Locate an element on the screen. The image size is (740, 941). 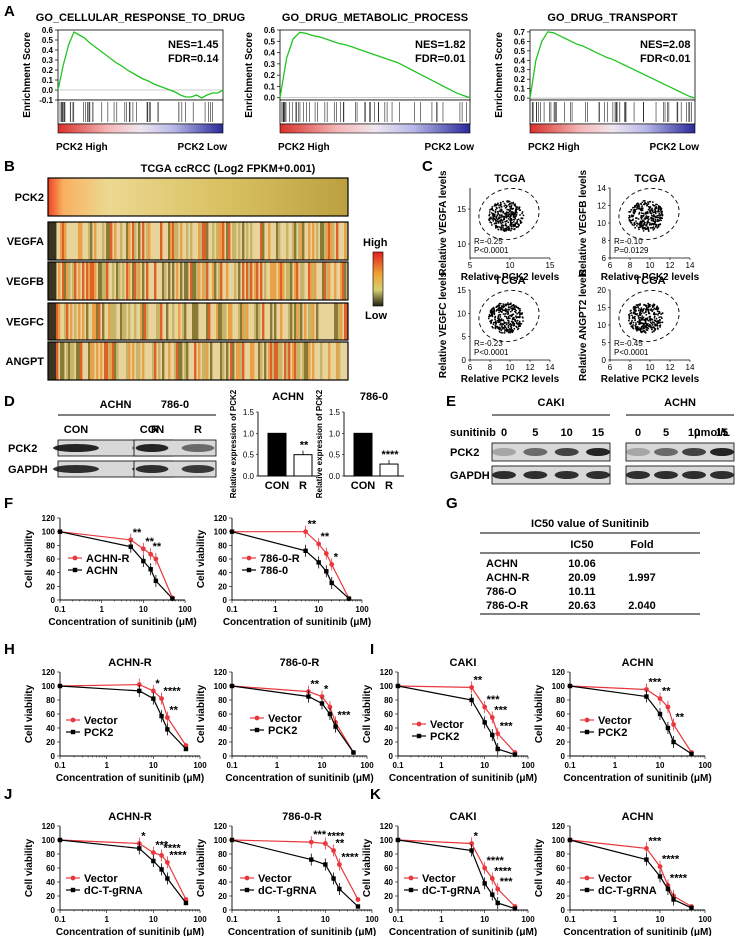
bar-ytick-label: 0.0 is located at coordinates (335, 476).